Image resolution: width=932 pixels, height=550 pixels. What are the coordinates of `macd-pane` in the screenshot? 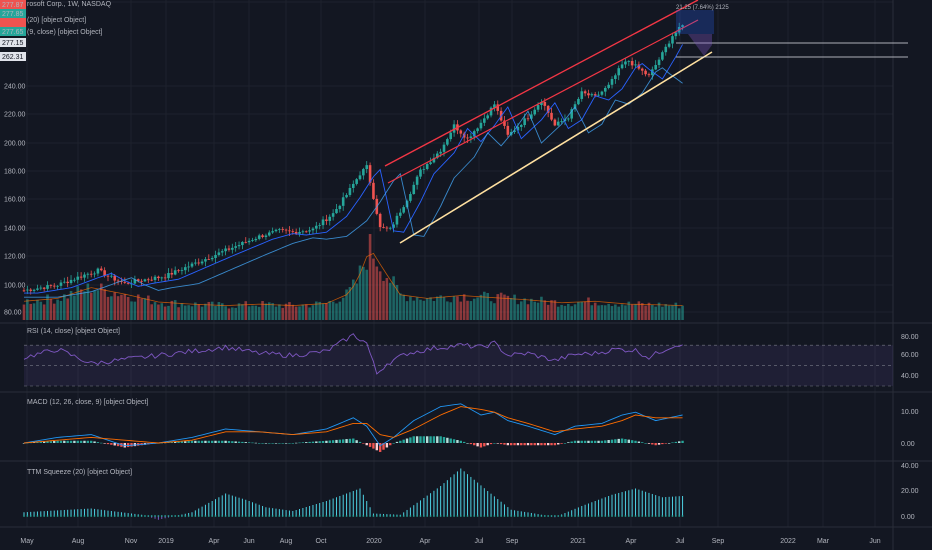 It's located at (353, 427).